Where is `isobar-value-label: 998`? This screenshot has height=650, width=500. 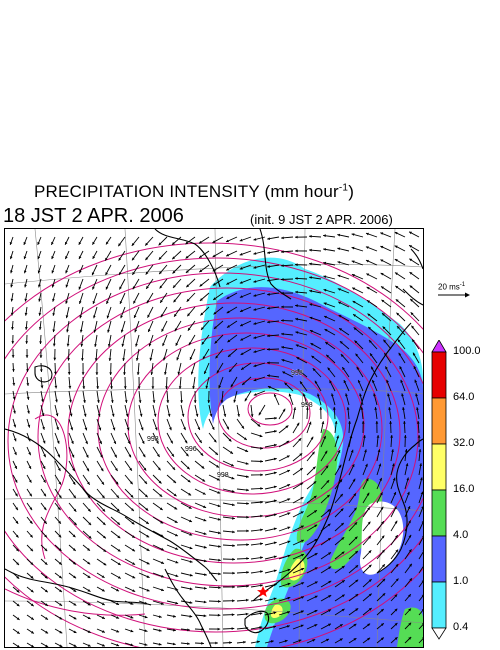 isobar-value-label: 998 is located at coordinates (307, 405).